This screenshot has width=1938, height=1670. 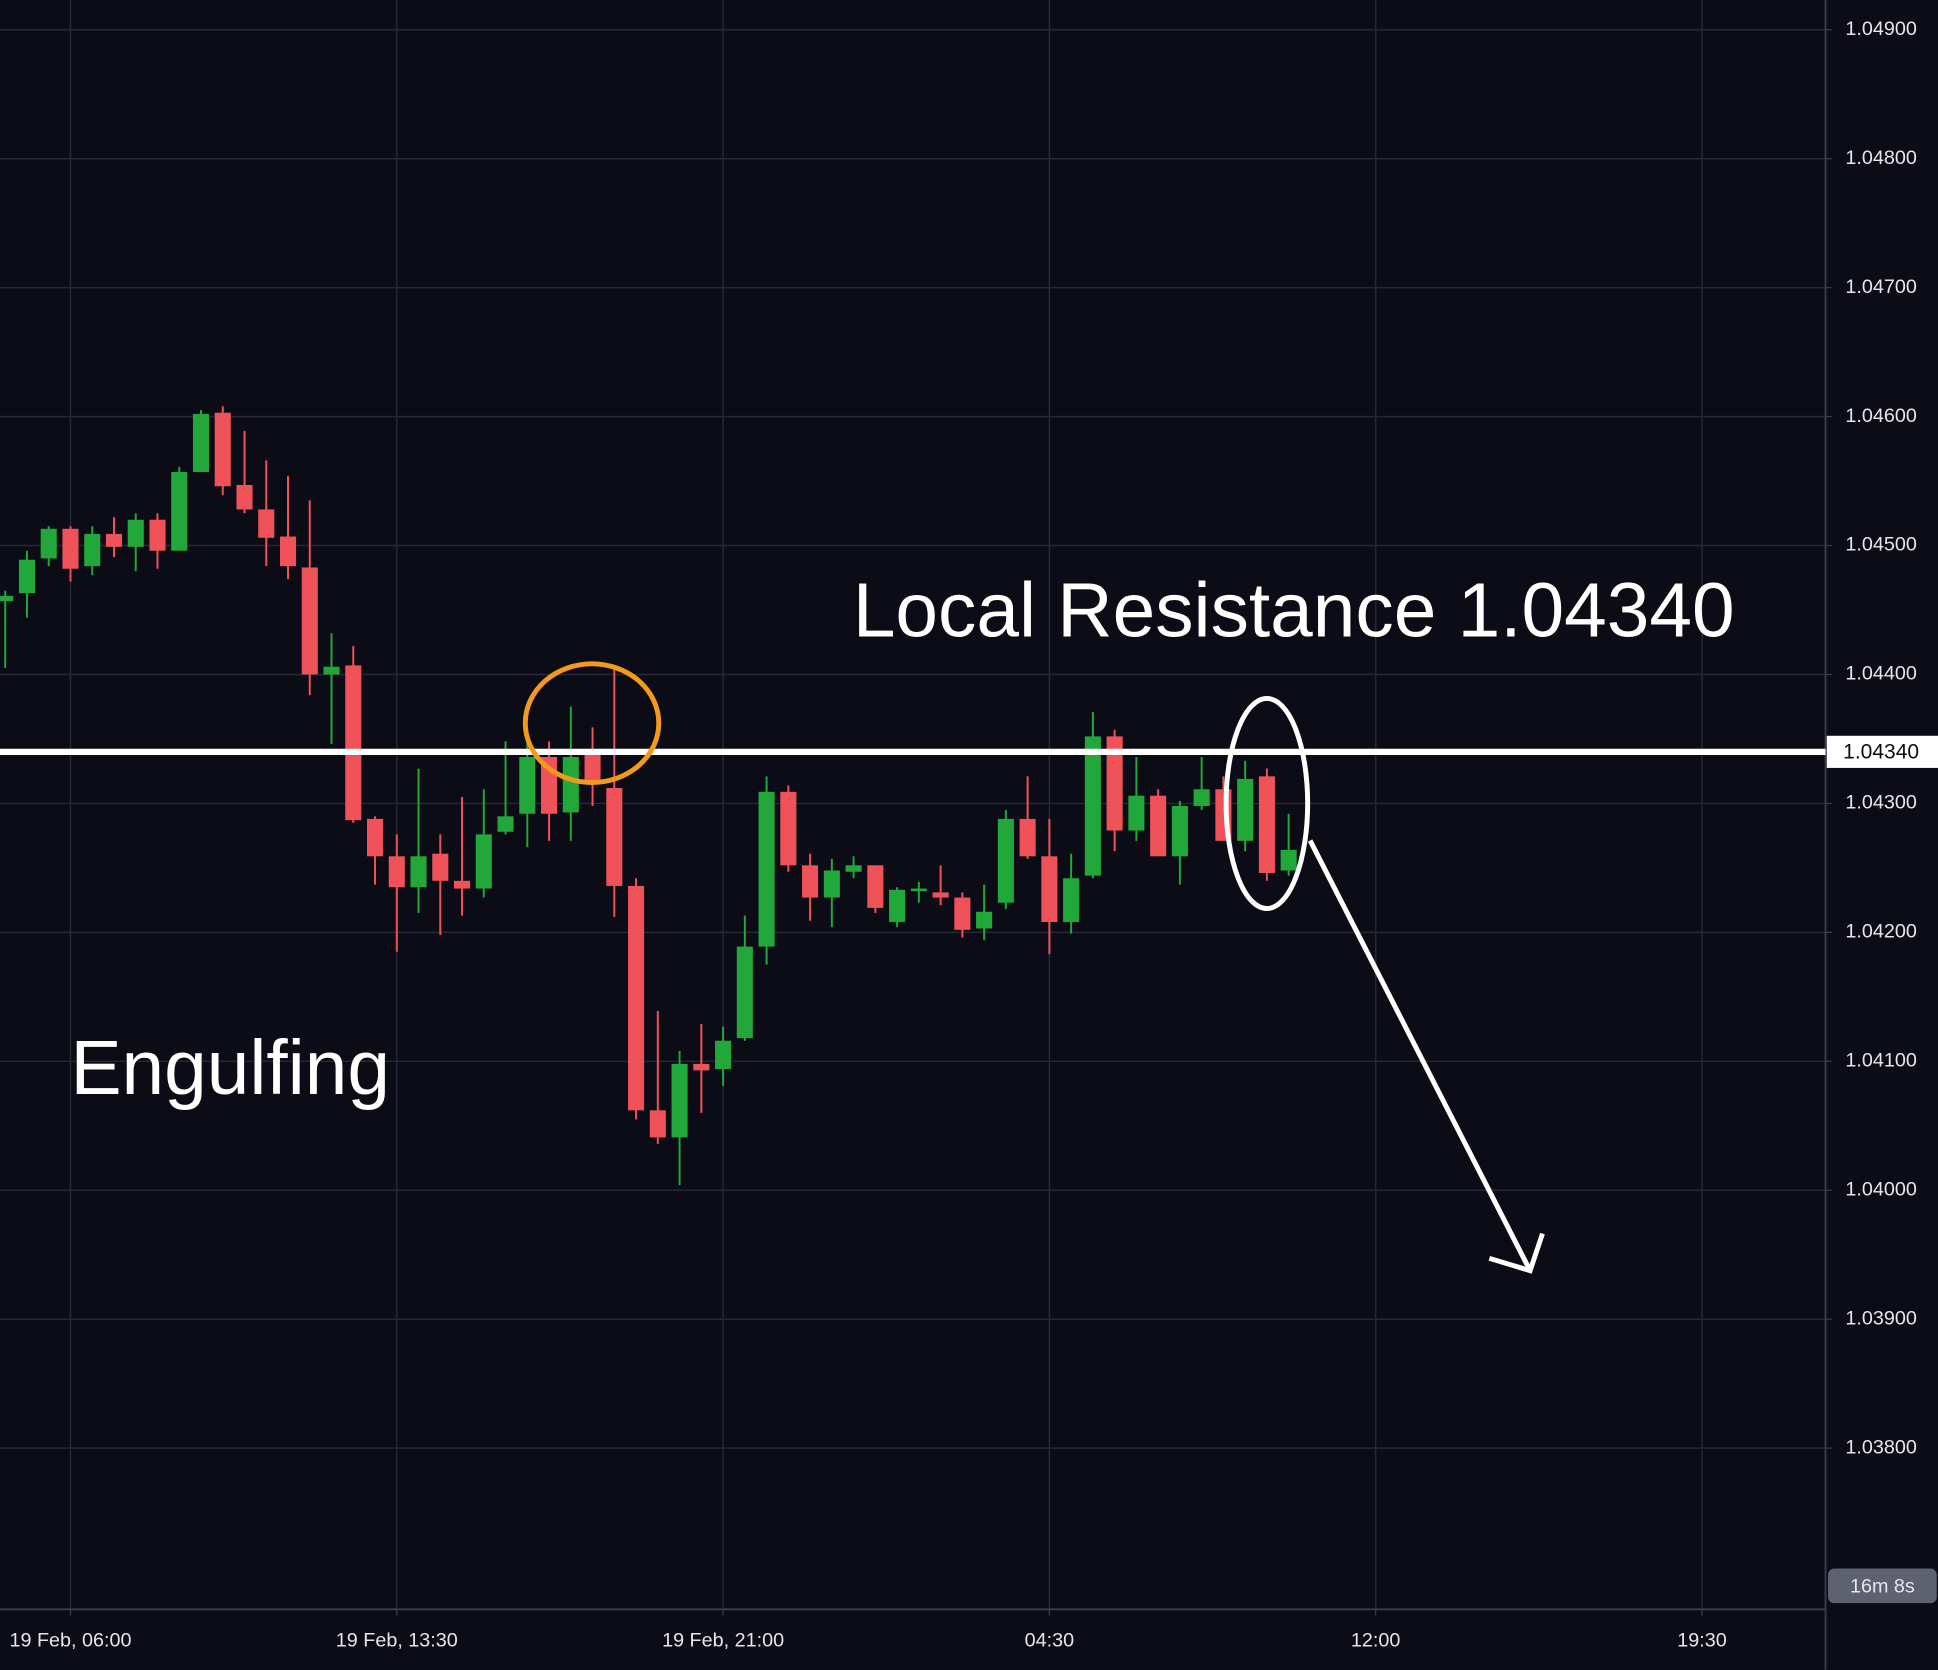 What do you see at coordinates (723, 1641) in the screenshot?
I see `x-tick-label: 19 Feb, 21:00` at bounding box center [723, 1641].